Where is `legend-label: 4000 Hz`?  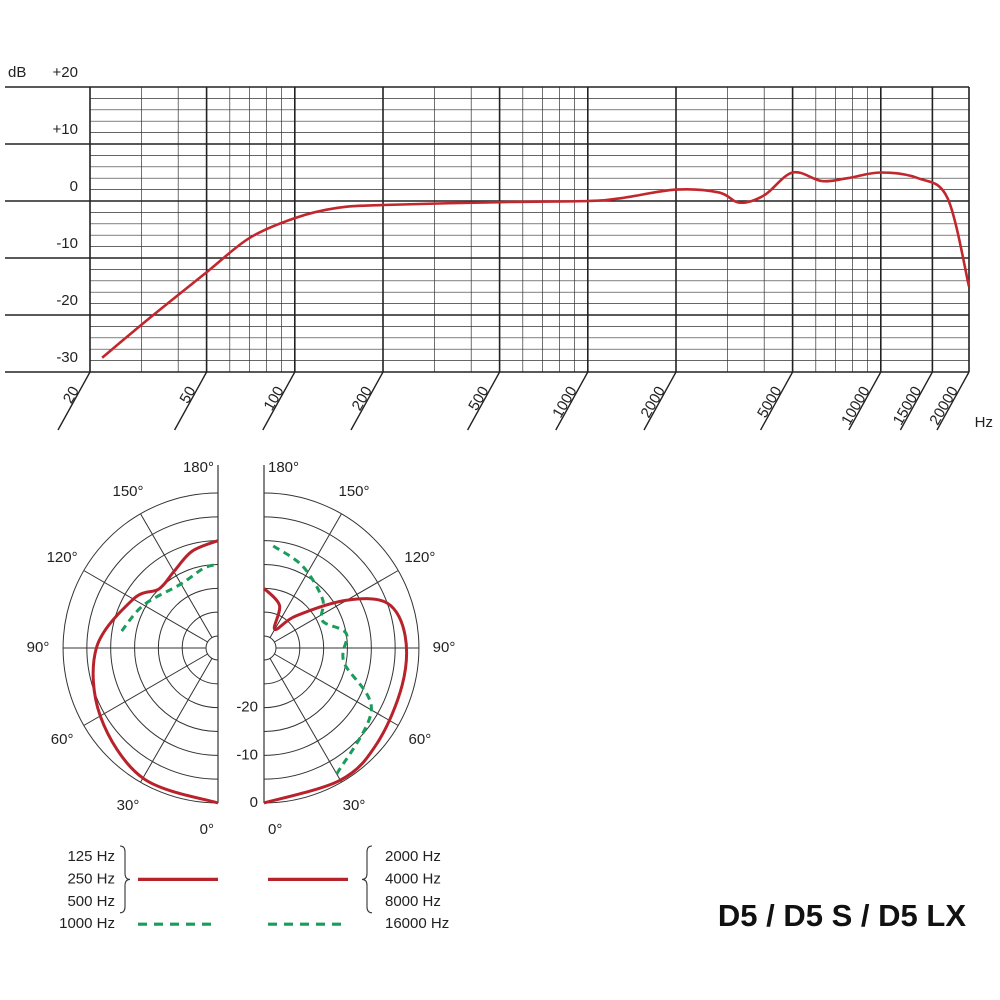 legend-label: 4000 Hz is located at coordinates (413, 878).